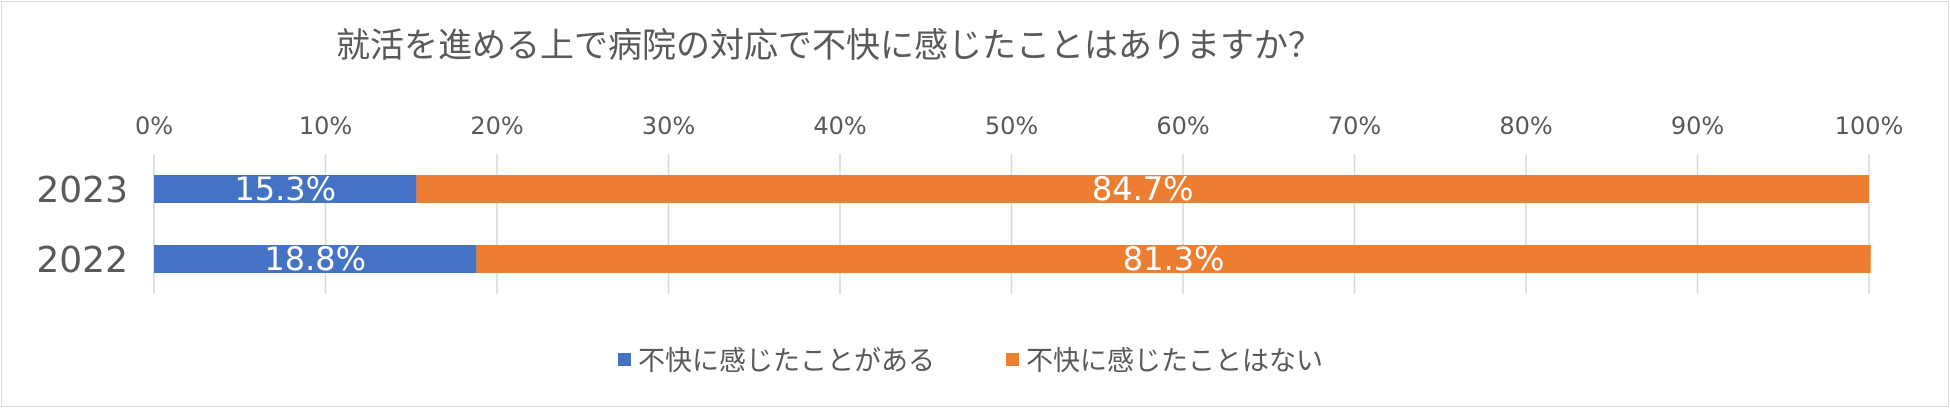  I want to click on legend: 不快に感じたことがある 不快に感じたことはない, so click(970, 361).